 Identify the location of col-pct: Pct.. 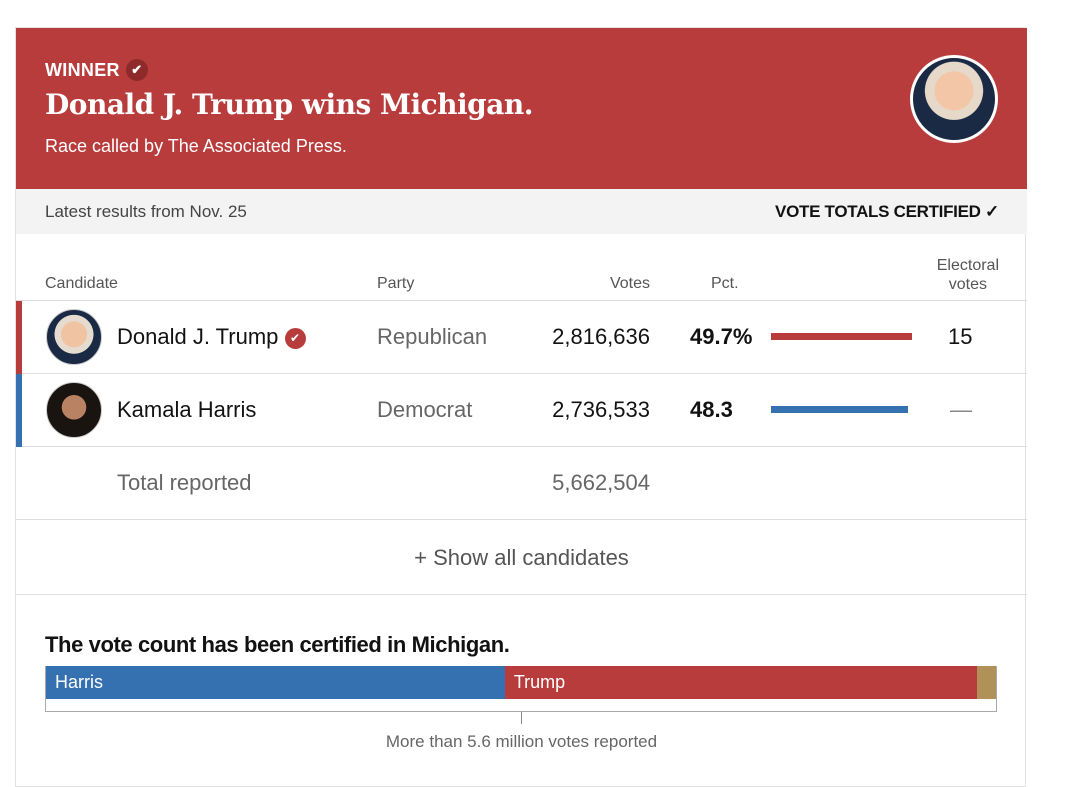
(725, 283).